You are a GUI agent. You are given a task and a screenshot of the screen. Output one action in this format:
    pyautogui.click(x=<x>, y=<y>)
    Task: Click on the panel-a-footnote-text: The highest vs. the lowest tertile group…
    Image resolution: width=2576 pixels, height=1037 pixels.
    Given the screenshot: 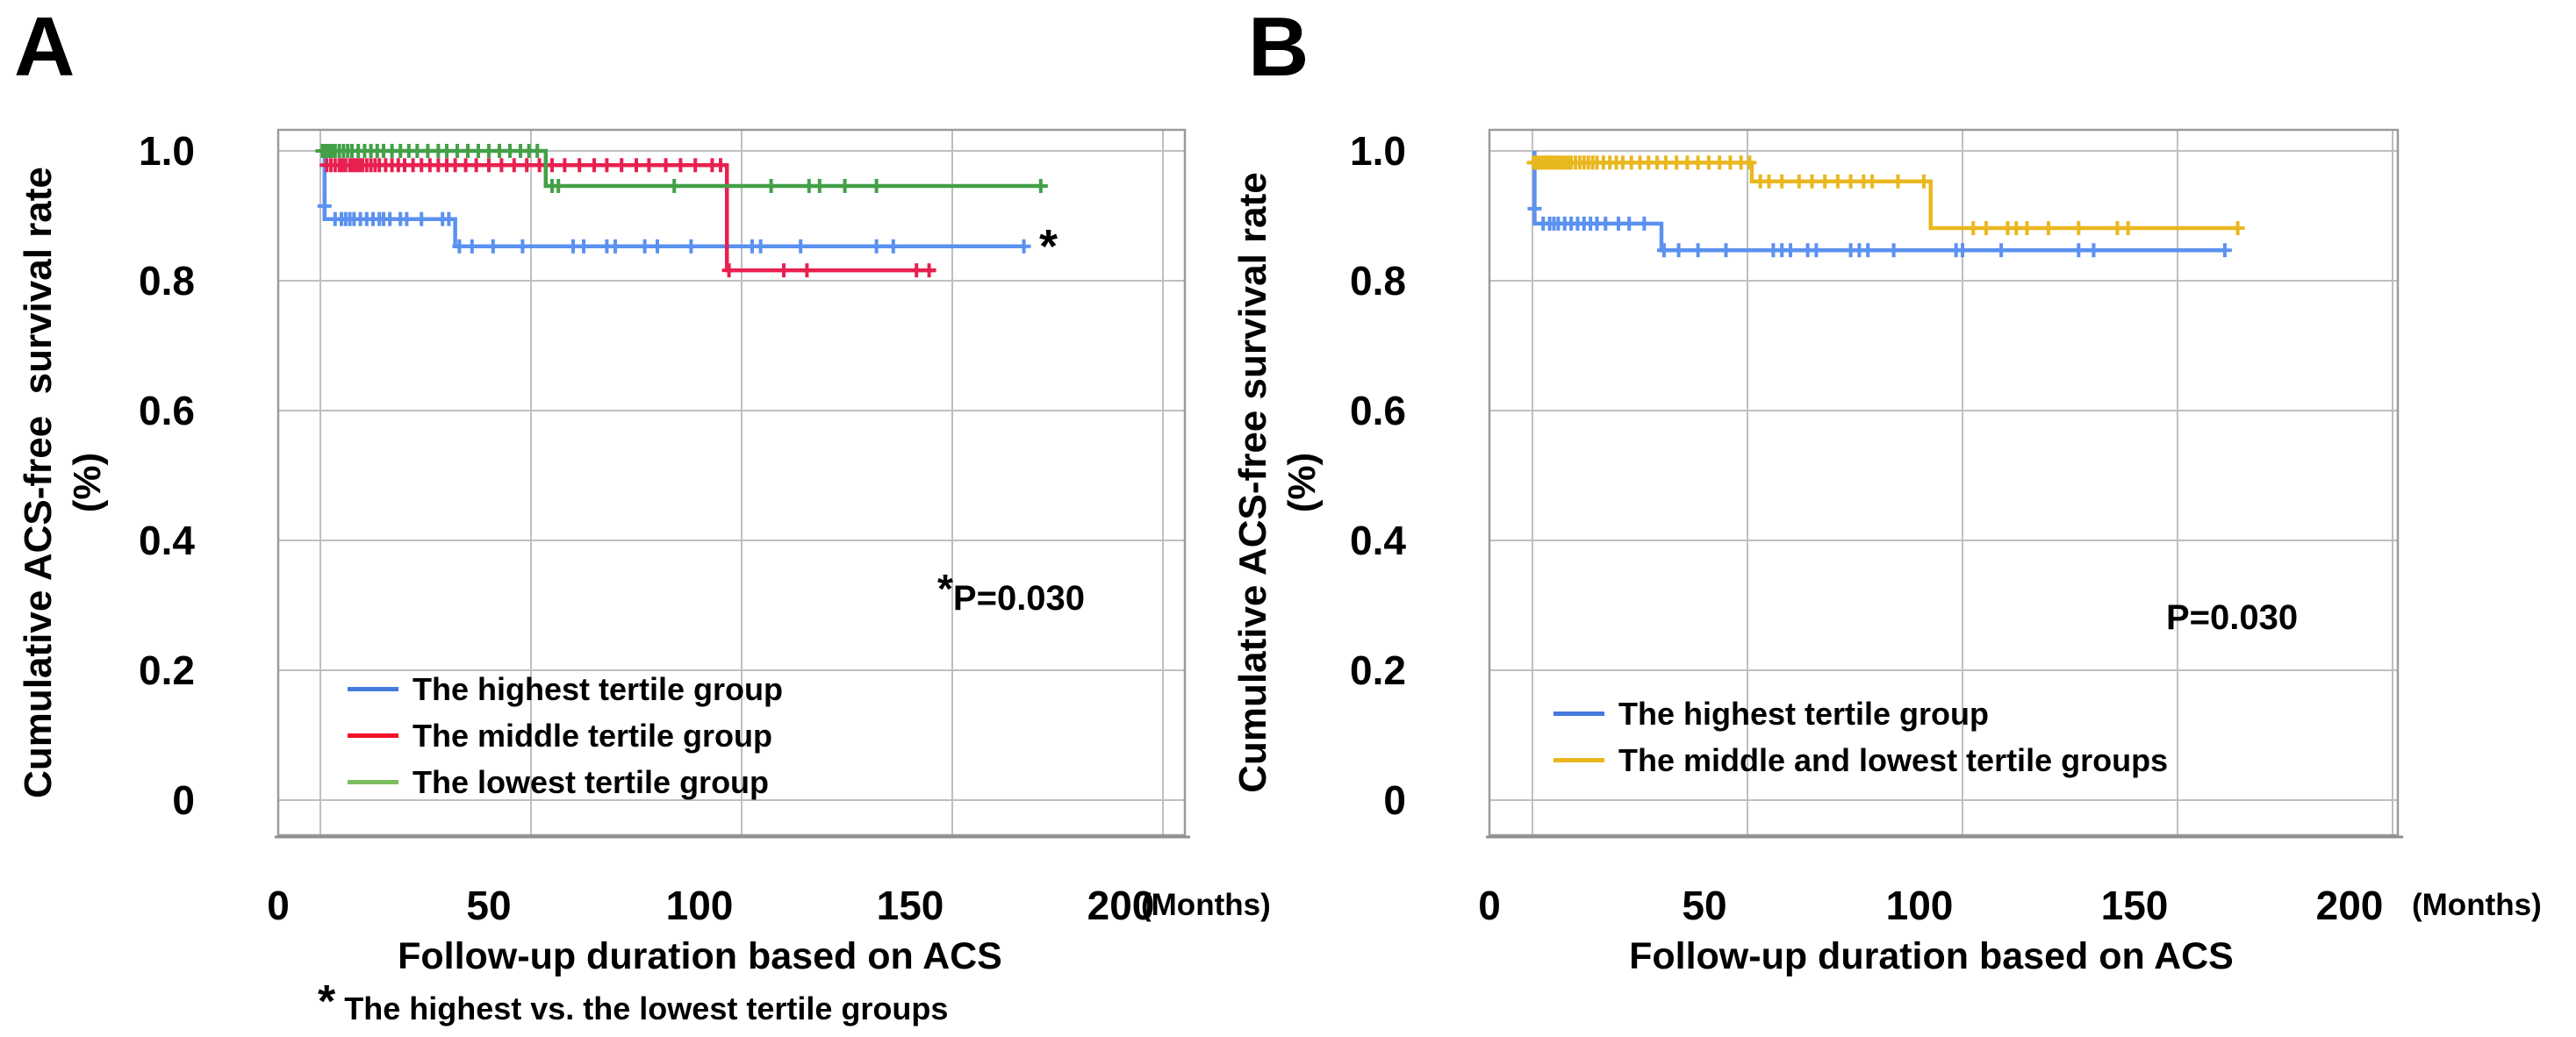 What is the action you would take?
    pyautogui.click(x=646, y=1009)
    